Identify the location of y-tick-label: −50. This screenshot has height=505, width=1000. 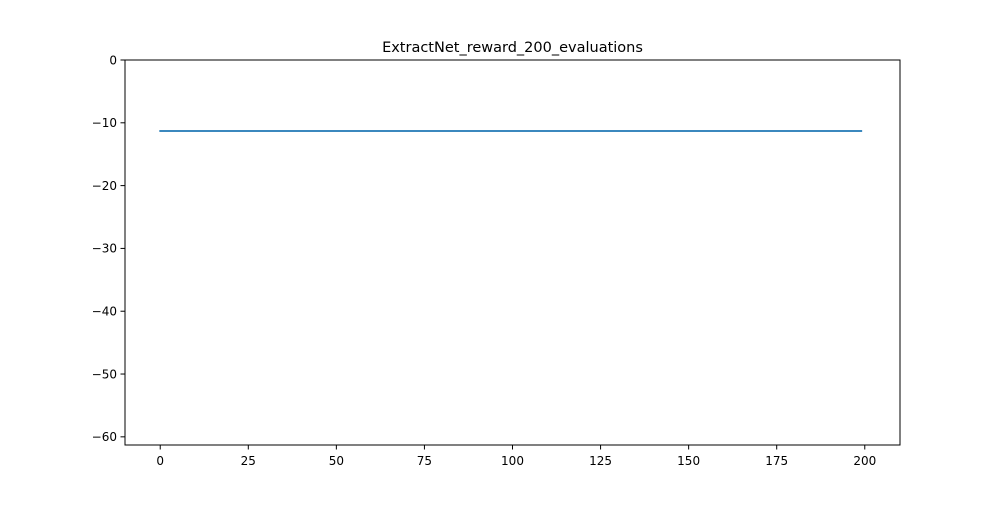
(104, 374).